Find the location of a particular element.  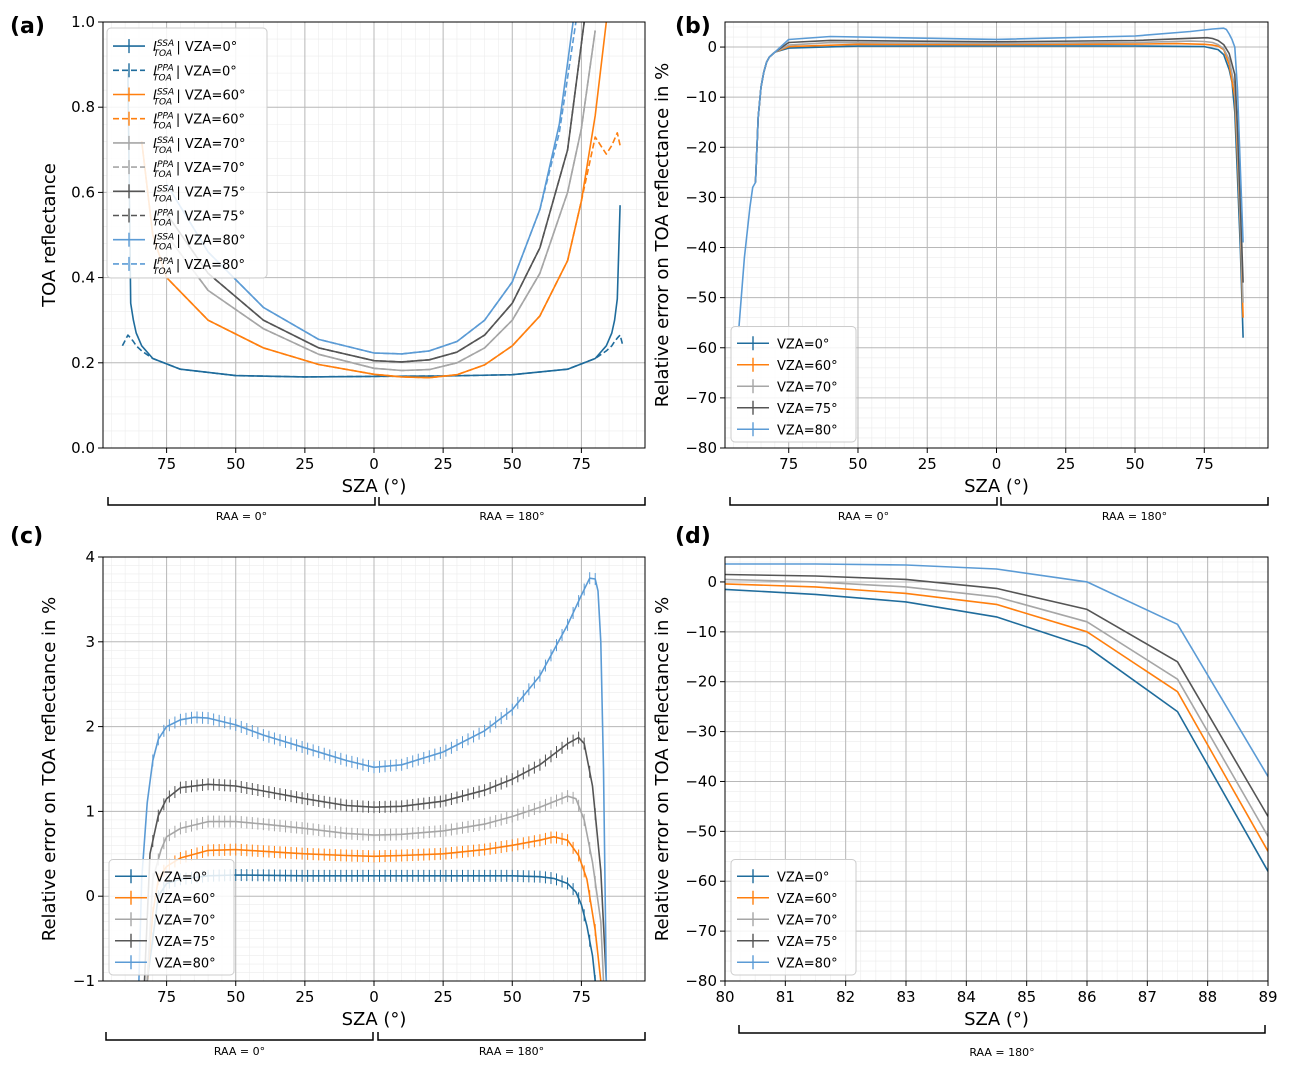

legend-label: IPPA TOA | VZA=75° is located at coordinates (199, 219).